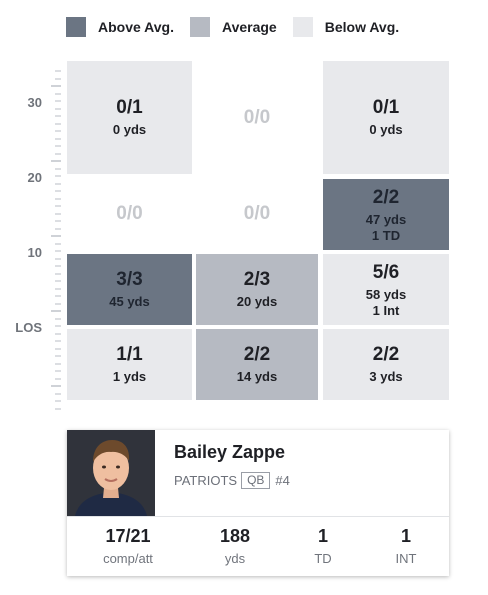 Image resolution: width=488 pixels, height=595 pixels. What do you see at coordinates (206, 480) in the screenshot?
I see `player-team: PATRIOTS` at bounding box center [206, 480].